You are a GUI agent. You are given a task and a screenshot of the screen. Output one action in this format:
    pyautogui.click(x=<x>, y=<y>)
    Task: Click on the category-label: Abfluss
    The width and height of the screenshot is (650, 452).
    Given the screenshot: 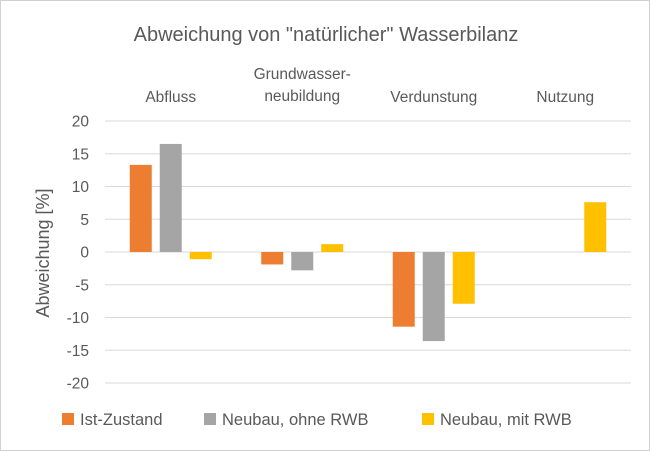 What is the action you would take?
    pyautogui.click(x=170, y=97)
    